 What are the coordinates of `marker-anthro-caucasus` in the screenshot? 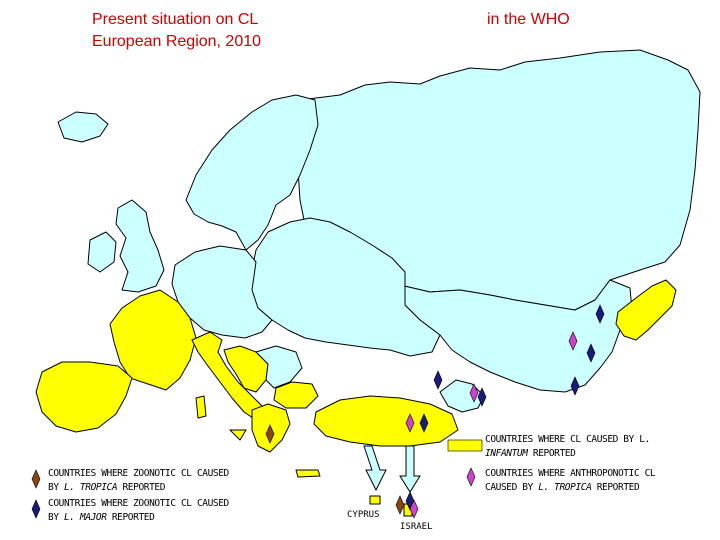 It's located at (474, 393).